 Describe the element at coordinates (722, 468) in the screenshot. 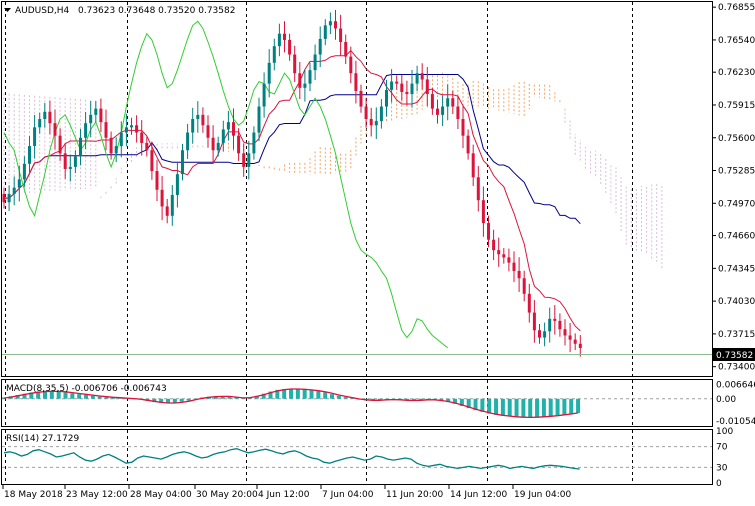

I see `rsi-tick-label: 30` at that location.